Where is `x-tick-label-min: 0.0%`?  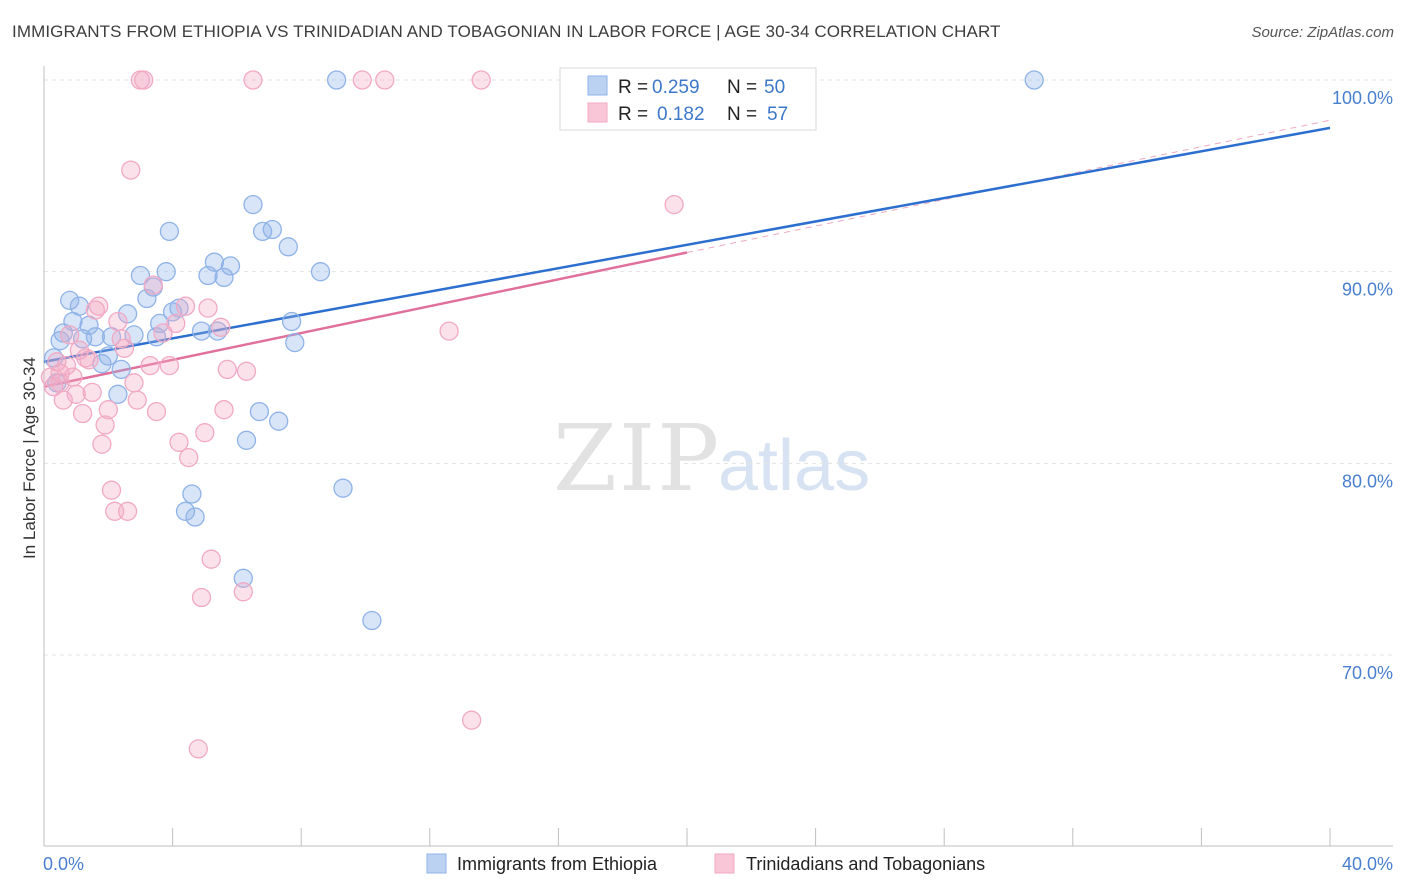
x-tick-label-min: 0.0% is located at coordinates (63, 864).